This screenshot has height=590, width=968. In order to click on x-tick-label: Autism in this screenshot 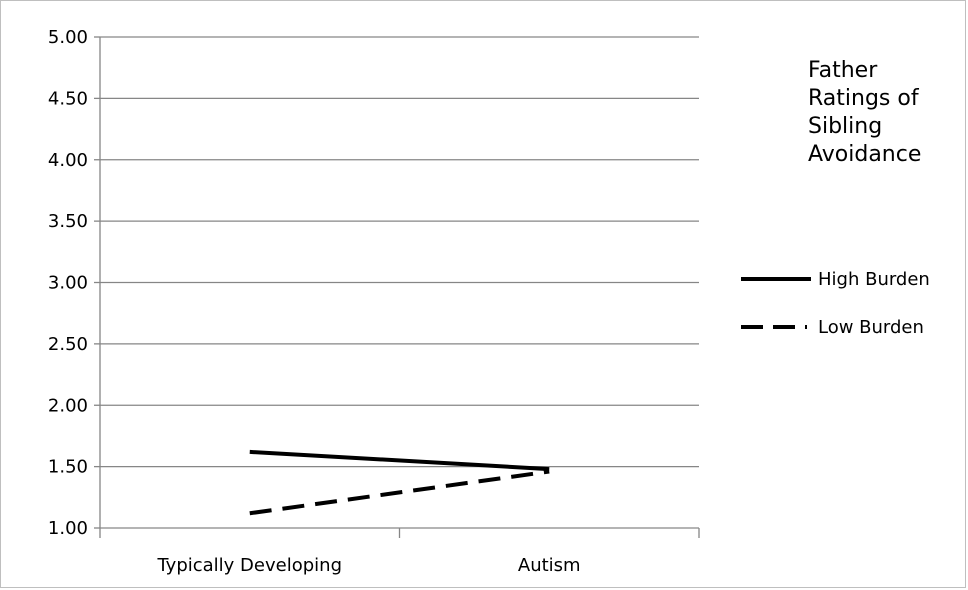, I will do `click(549, 565)`.